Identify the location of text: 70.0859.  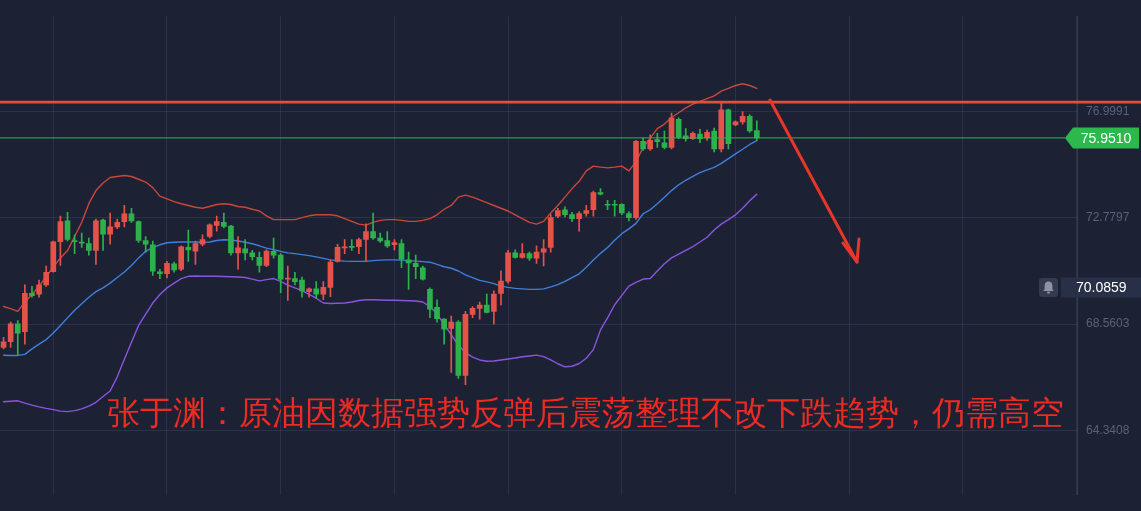
(1101, 287).